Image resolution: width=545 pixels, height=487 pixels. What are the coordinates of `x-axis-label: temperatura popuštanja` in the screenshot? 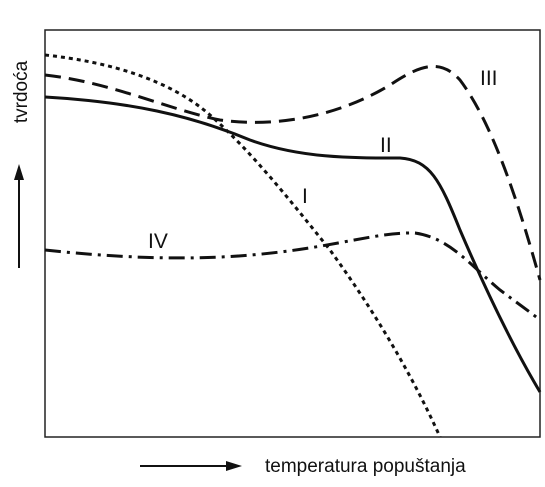 It's located at (365, 466).